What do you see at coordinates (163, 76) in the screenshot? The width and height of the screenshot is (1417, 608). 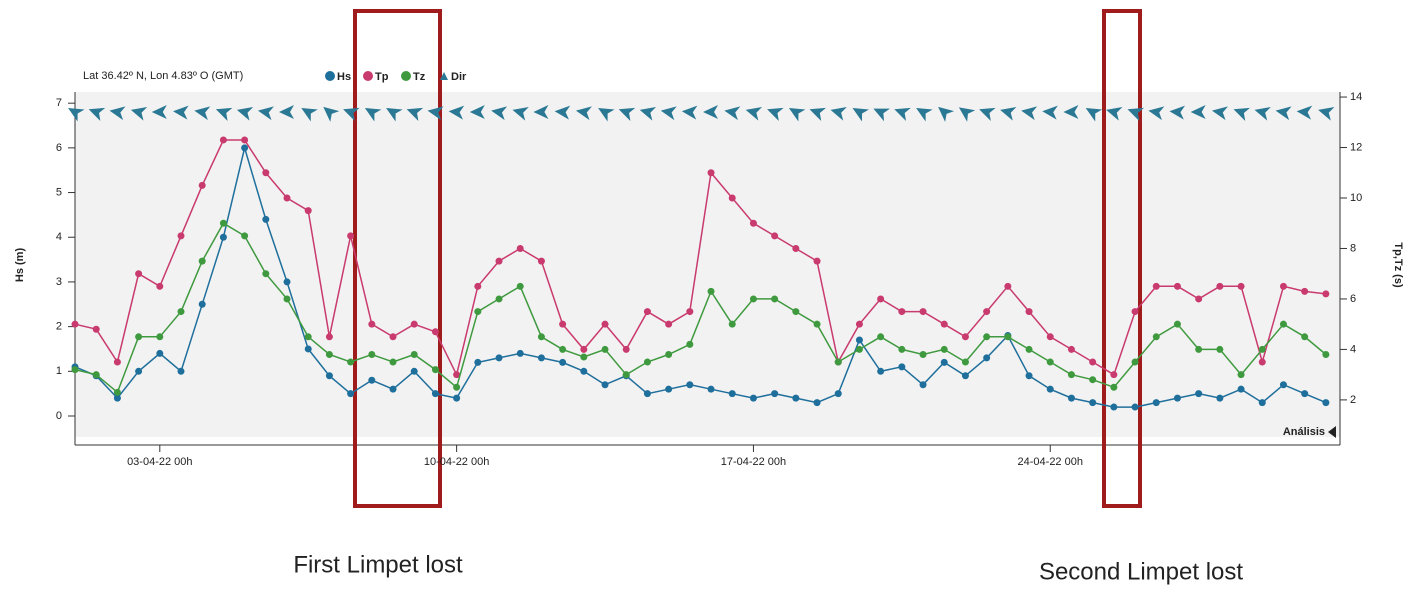 I see `chart-title: Lat 36.42º N, Lon 4.83º O (GMT)` at bounding box center [163, 76].